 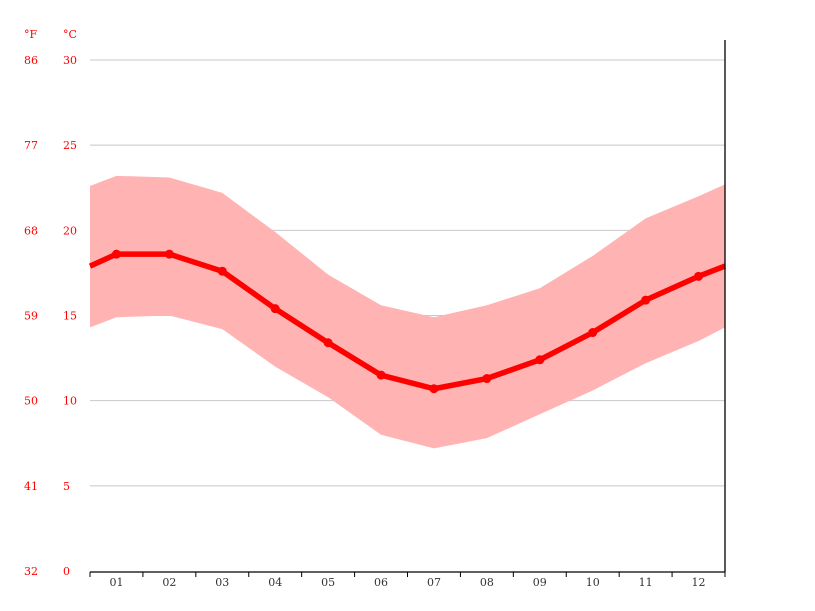 I want to click on y-tick-celsius: 15, so click(x=70, y=316).